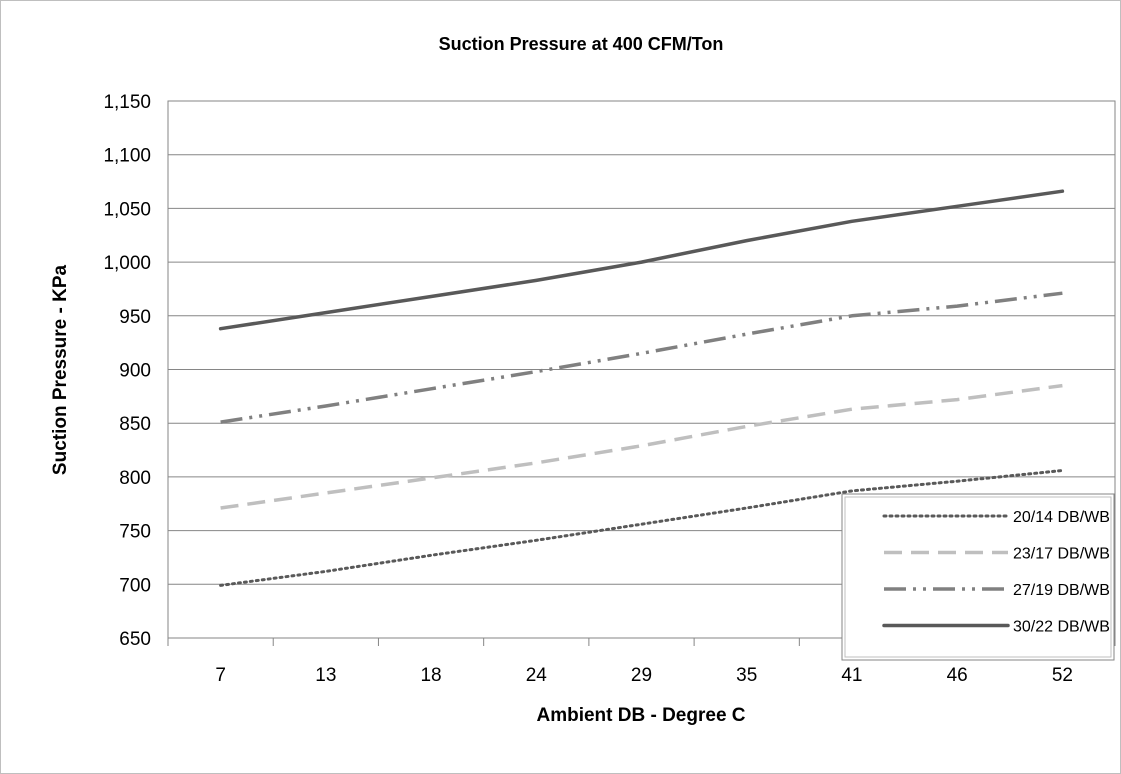 This screenshot has width=1121, height=774. I want to click on x-tick-label: 7, so click(220, 675).